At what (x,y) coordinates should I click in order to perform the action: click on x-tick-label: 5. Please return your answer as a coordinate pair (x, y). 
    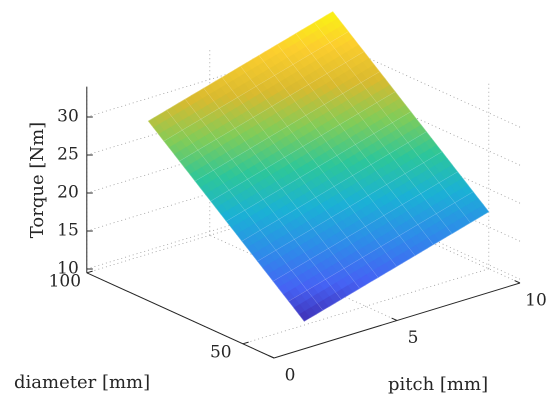
    Looking at the image, I should click on (413, 338).